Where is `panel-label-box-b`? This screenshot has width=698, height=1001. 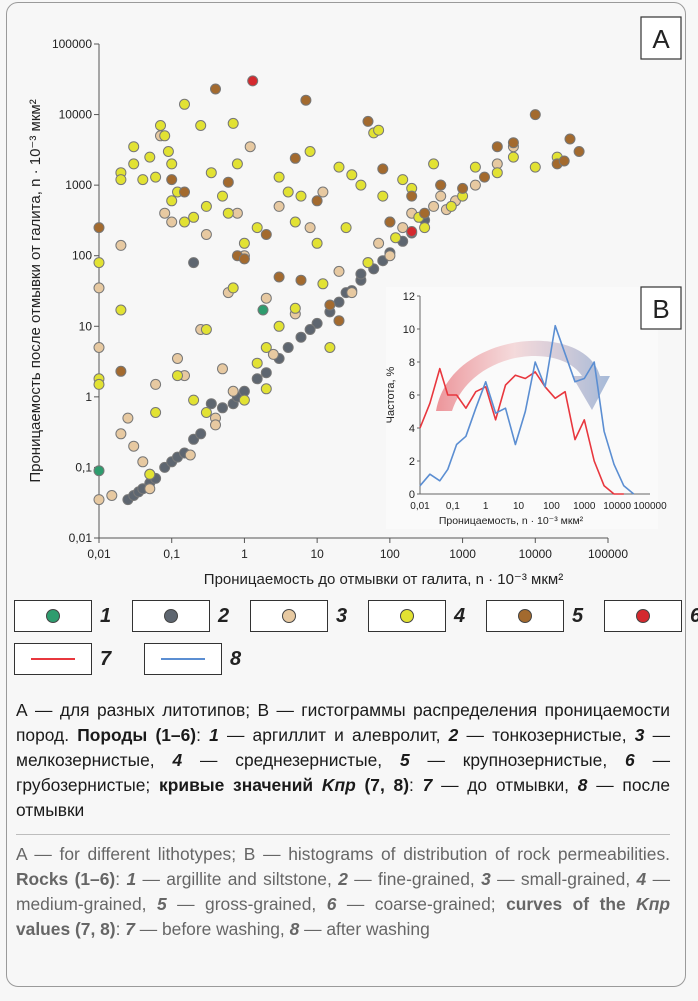 panel-label-box-b is located at coordinates (661, 308).